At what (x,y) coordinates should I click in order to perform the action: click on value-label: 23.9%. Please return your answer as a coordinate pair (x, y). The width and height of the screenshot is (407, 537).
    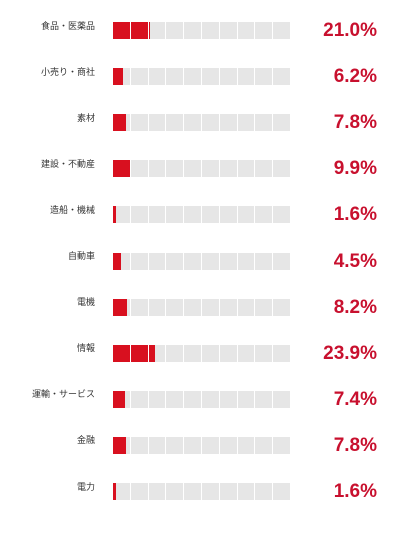
    Looking at the image, I should click on (350, 353).